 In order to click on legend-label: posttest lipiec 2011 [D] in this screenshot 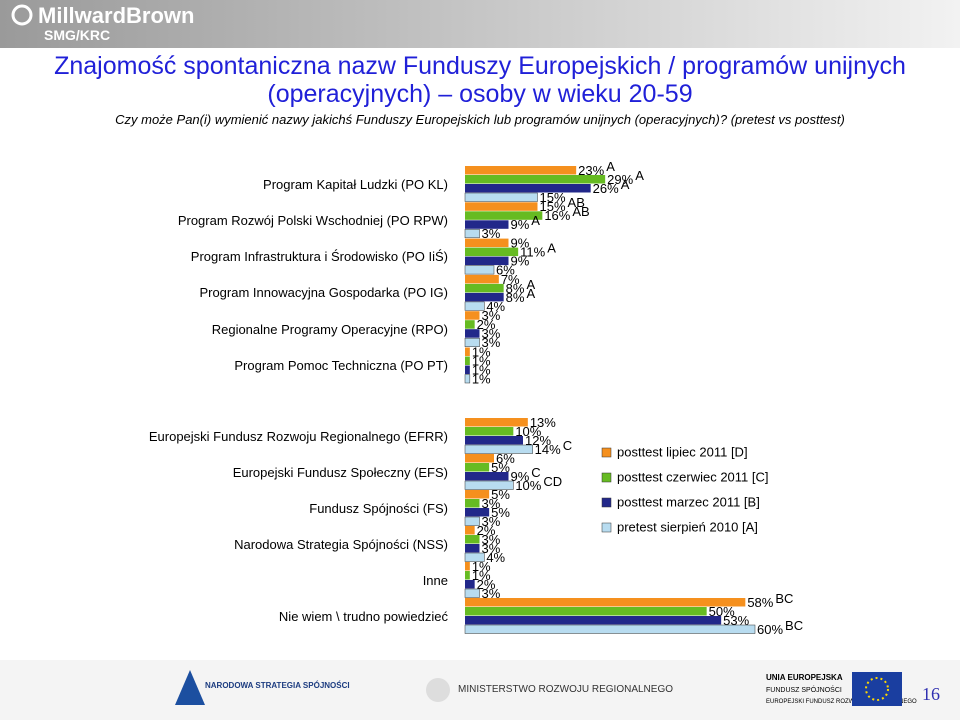, I will do `click(682, 451)`.